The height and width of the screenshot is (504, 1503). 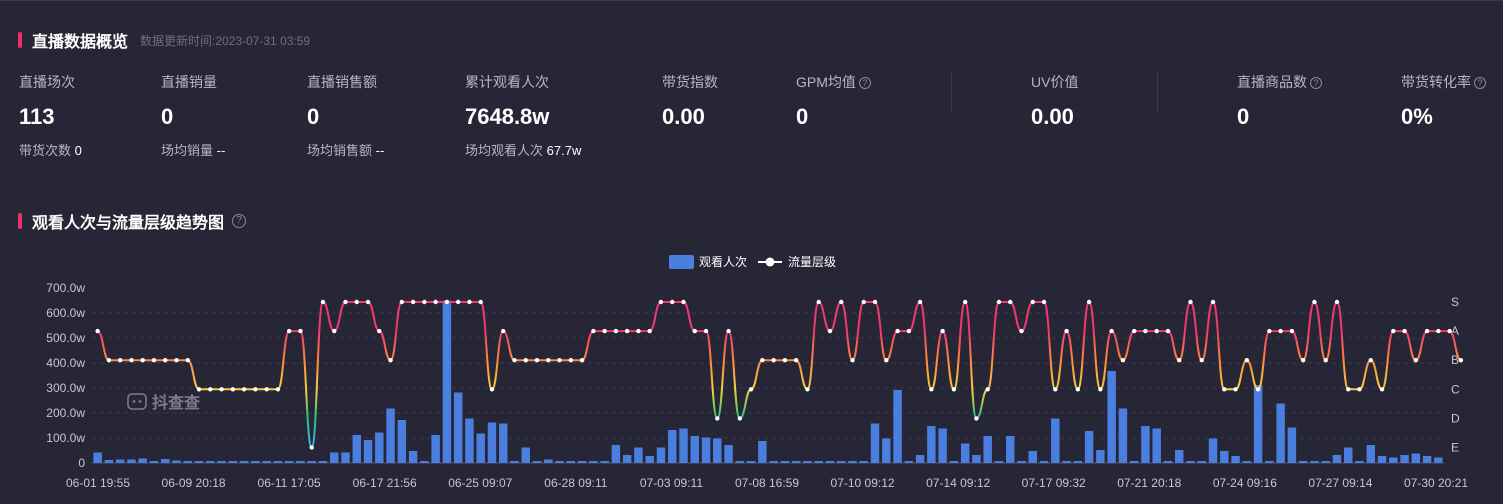 What do you see at coordinates (194, 483) in the screenshot?
I see `x-tick-label: 06-09 20:18` at bounding box center [194, 483].